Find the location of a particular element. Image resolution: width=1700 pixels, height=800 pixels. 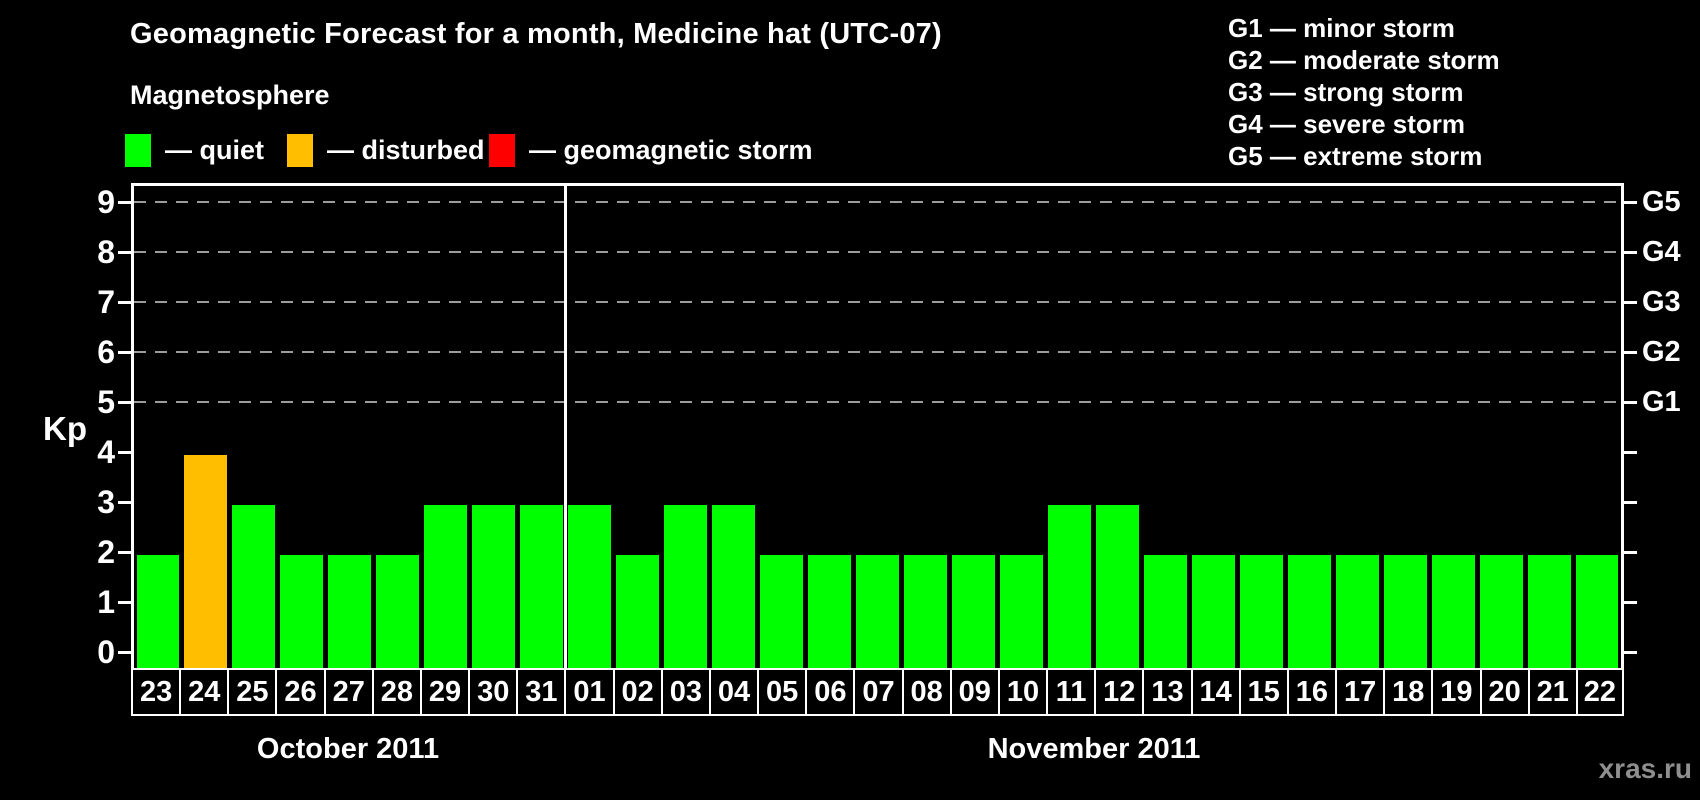

legend-item-quiet: — quiet is located at coordinates (194, 150).